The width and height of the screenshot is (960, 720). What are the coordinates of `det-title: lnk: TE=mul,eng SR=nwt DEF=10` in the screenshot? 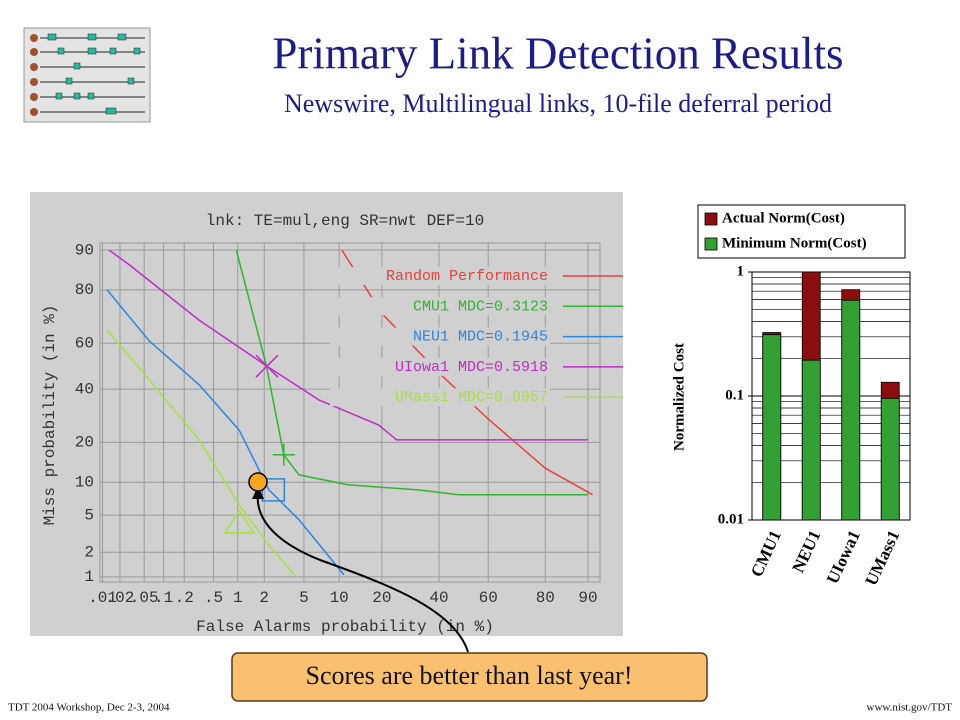 It's located at (345, 221).